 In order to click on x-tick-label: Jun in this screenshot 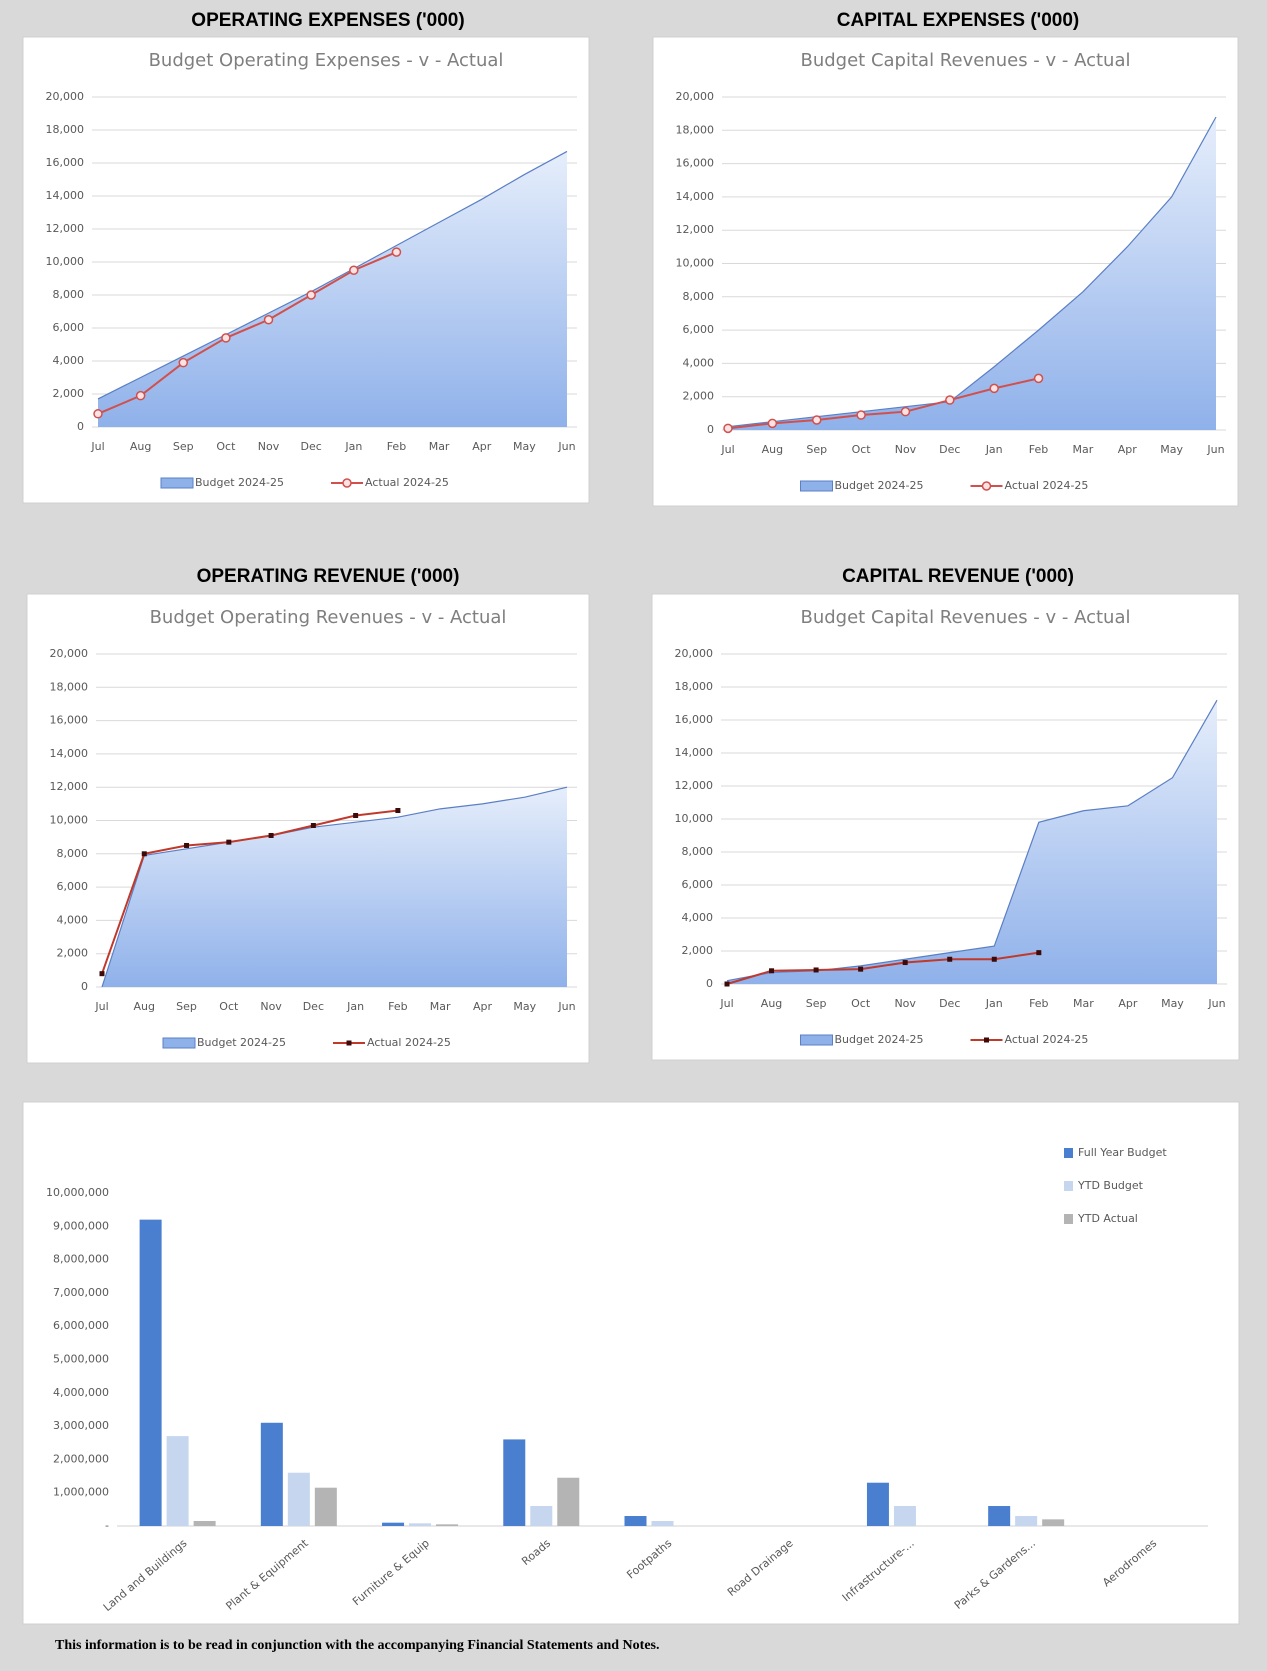, I will do `click(566, 1006)`.